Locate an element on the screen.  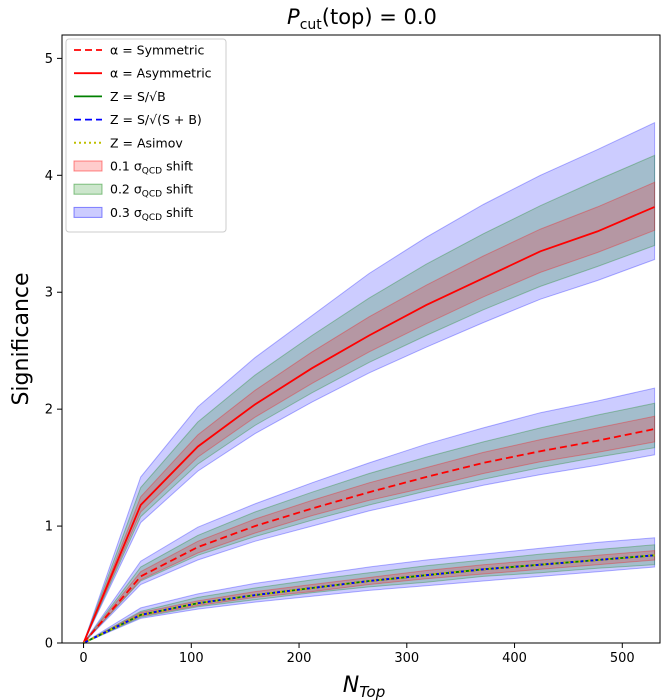
legend-label: α = Symmetric is located at coordinates (157, 50).